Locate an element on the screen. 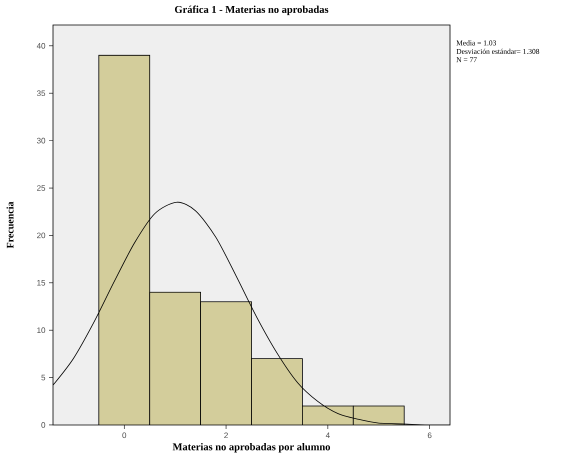 The width and height of the screenshot is (577, 468). chart-title: Gráfica 1 - Materias no aprobadas is located at coordinates (251, 11).